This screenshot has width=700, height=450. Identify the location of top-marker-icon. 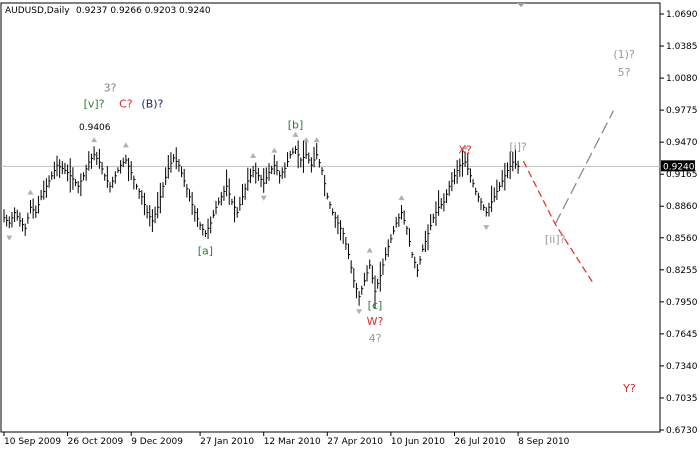
(521, 5).